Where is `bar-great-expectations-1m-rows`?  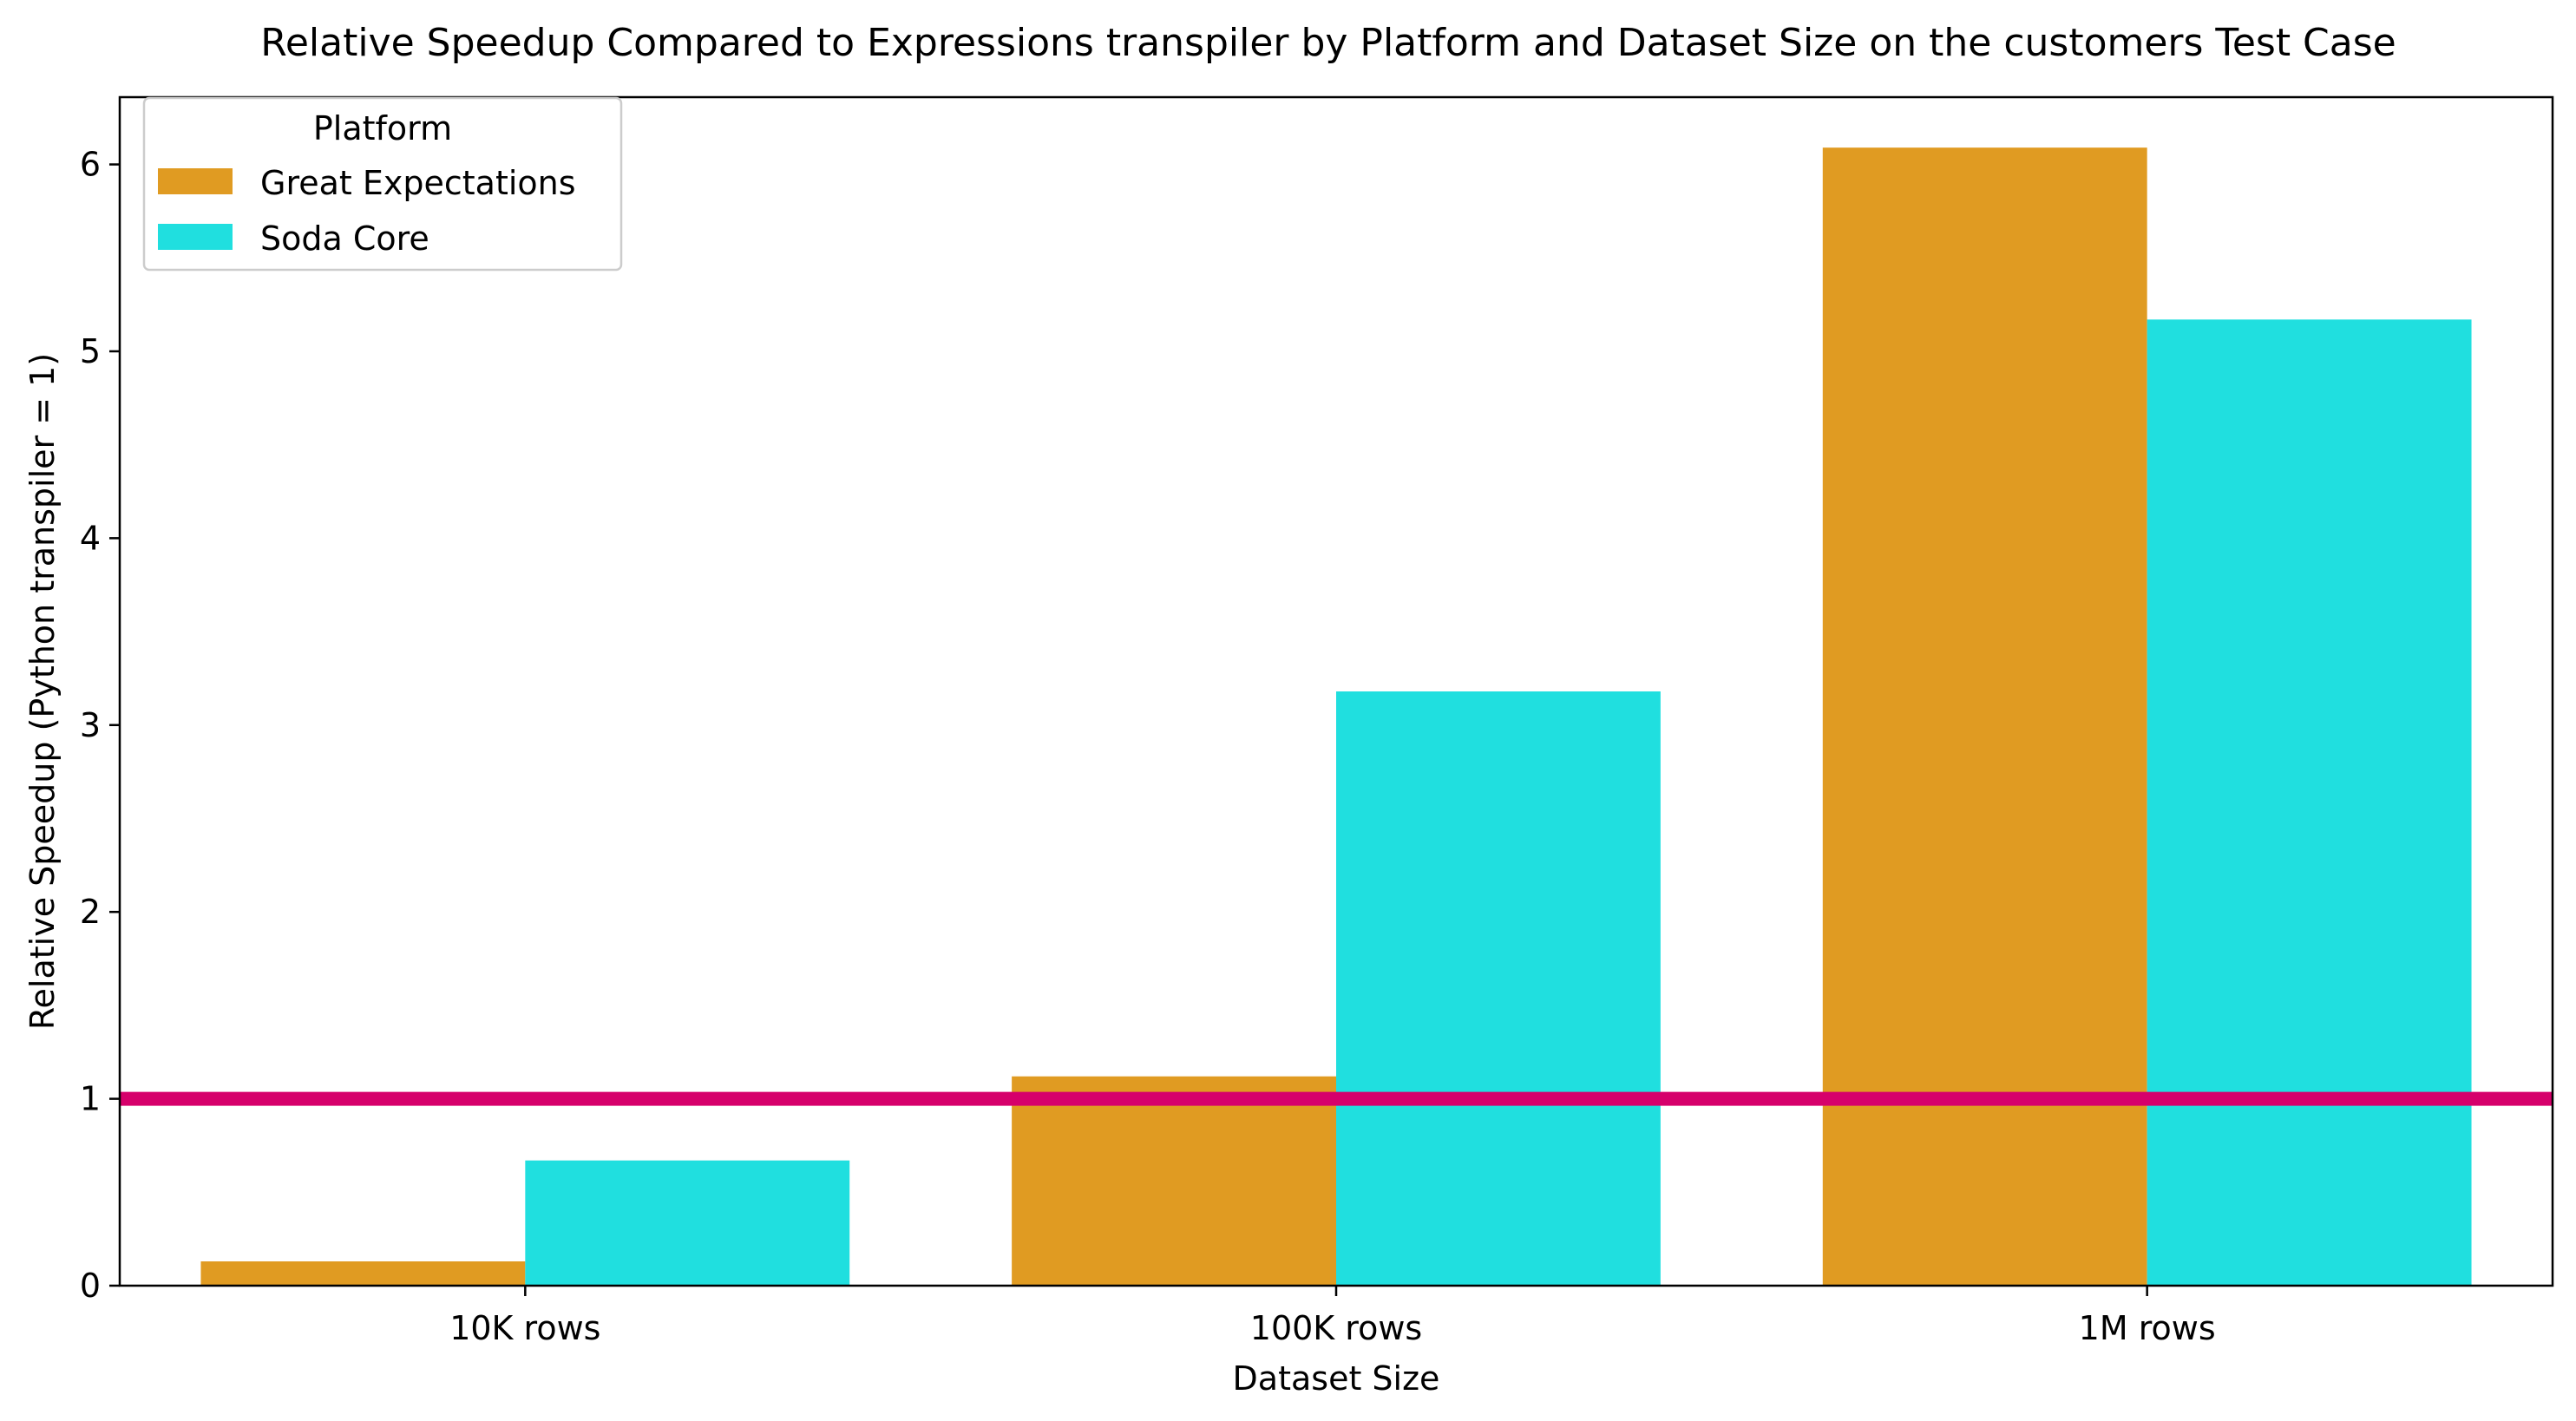 bar-great-expectations-1m-rows is located at coordinates (1984, 716).